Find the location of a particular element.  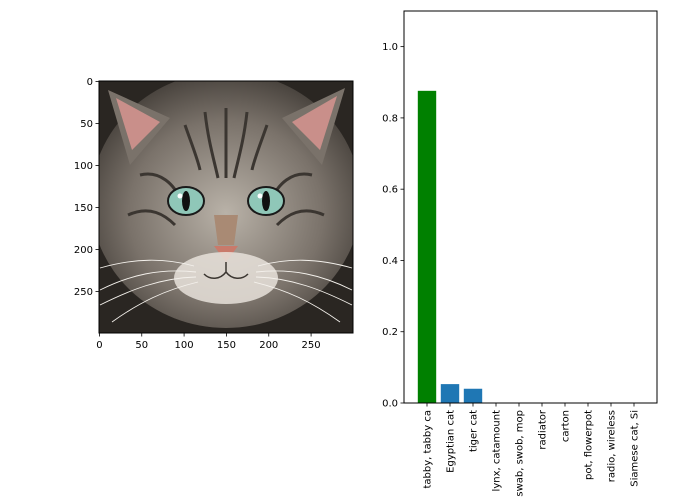

whiskers is located at coordinates (226, 291).